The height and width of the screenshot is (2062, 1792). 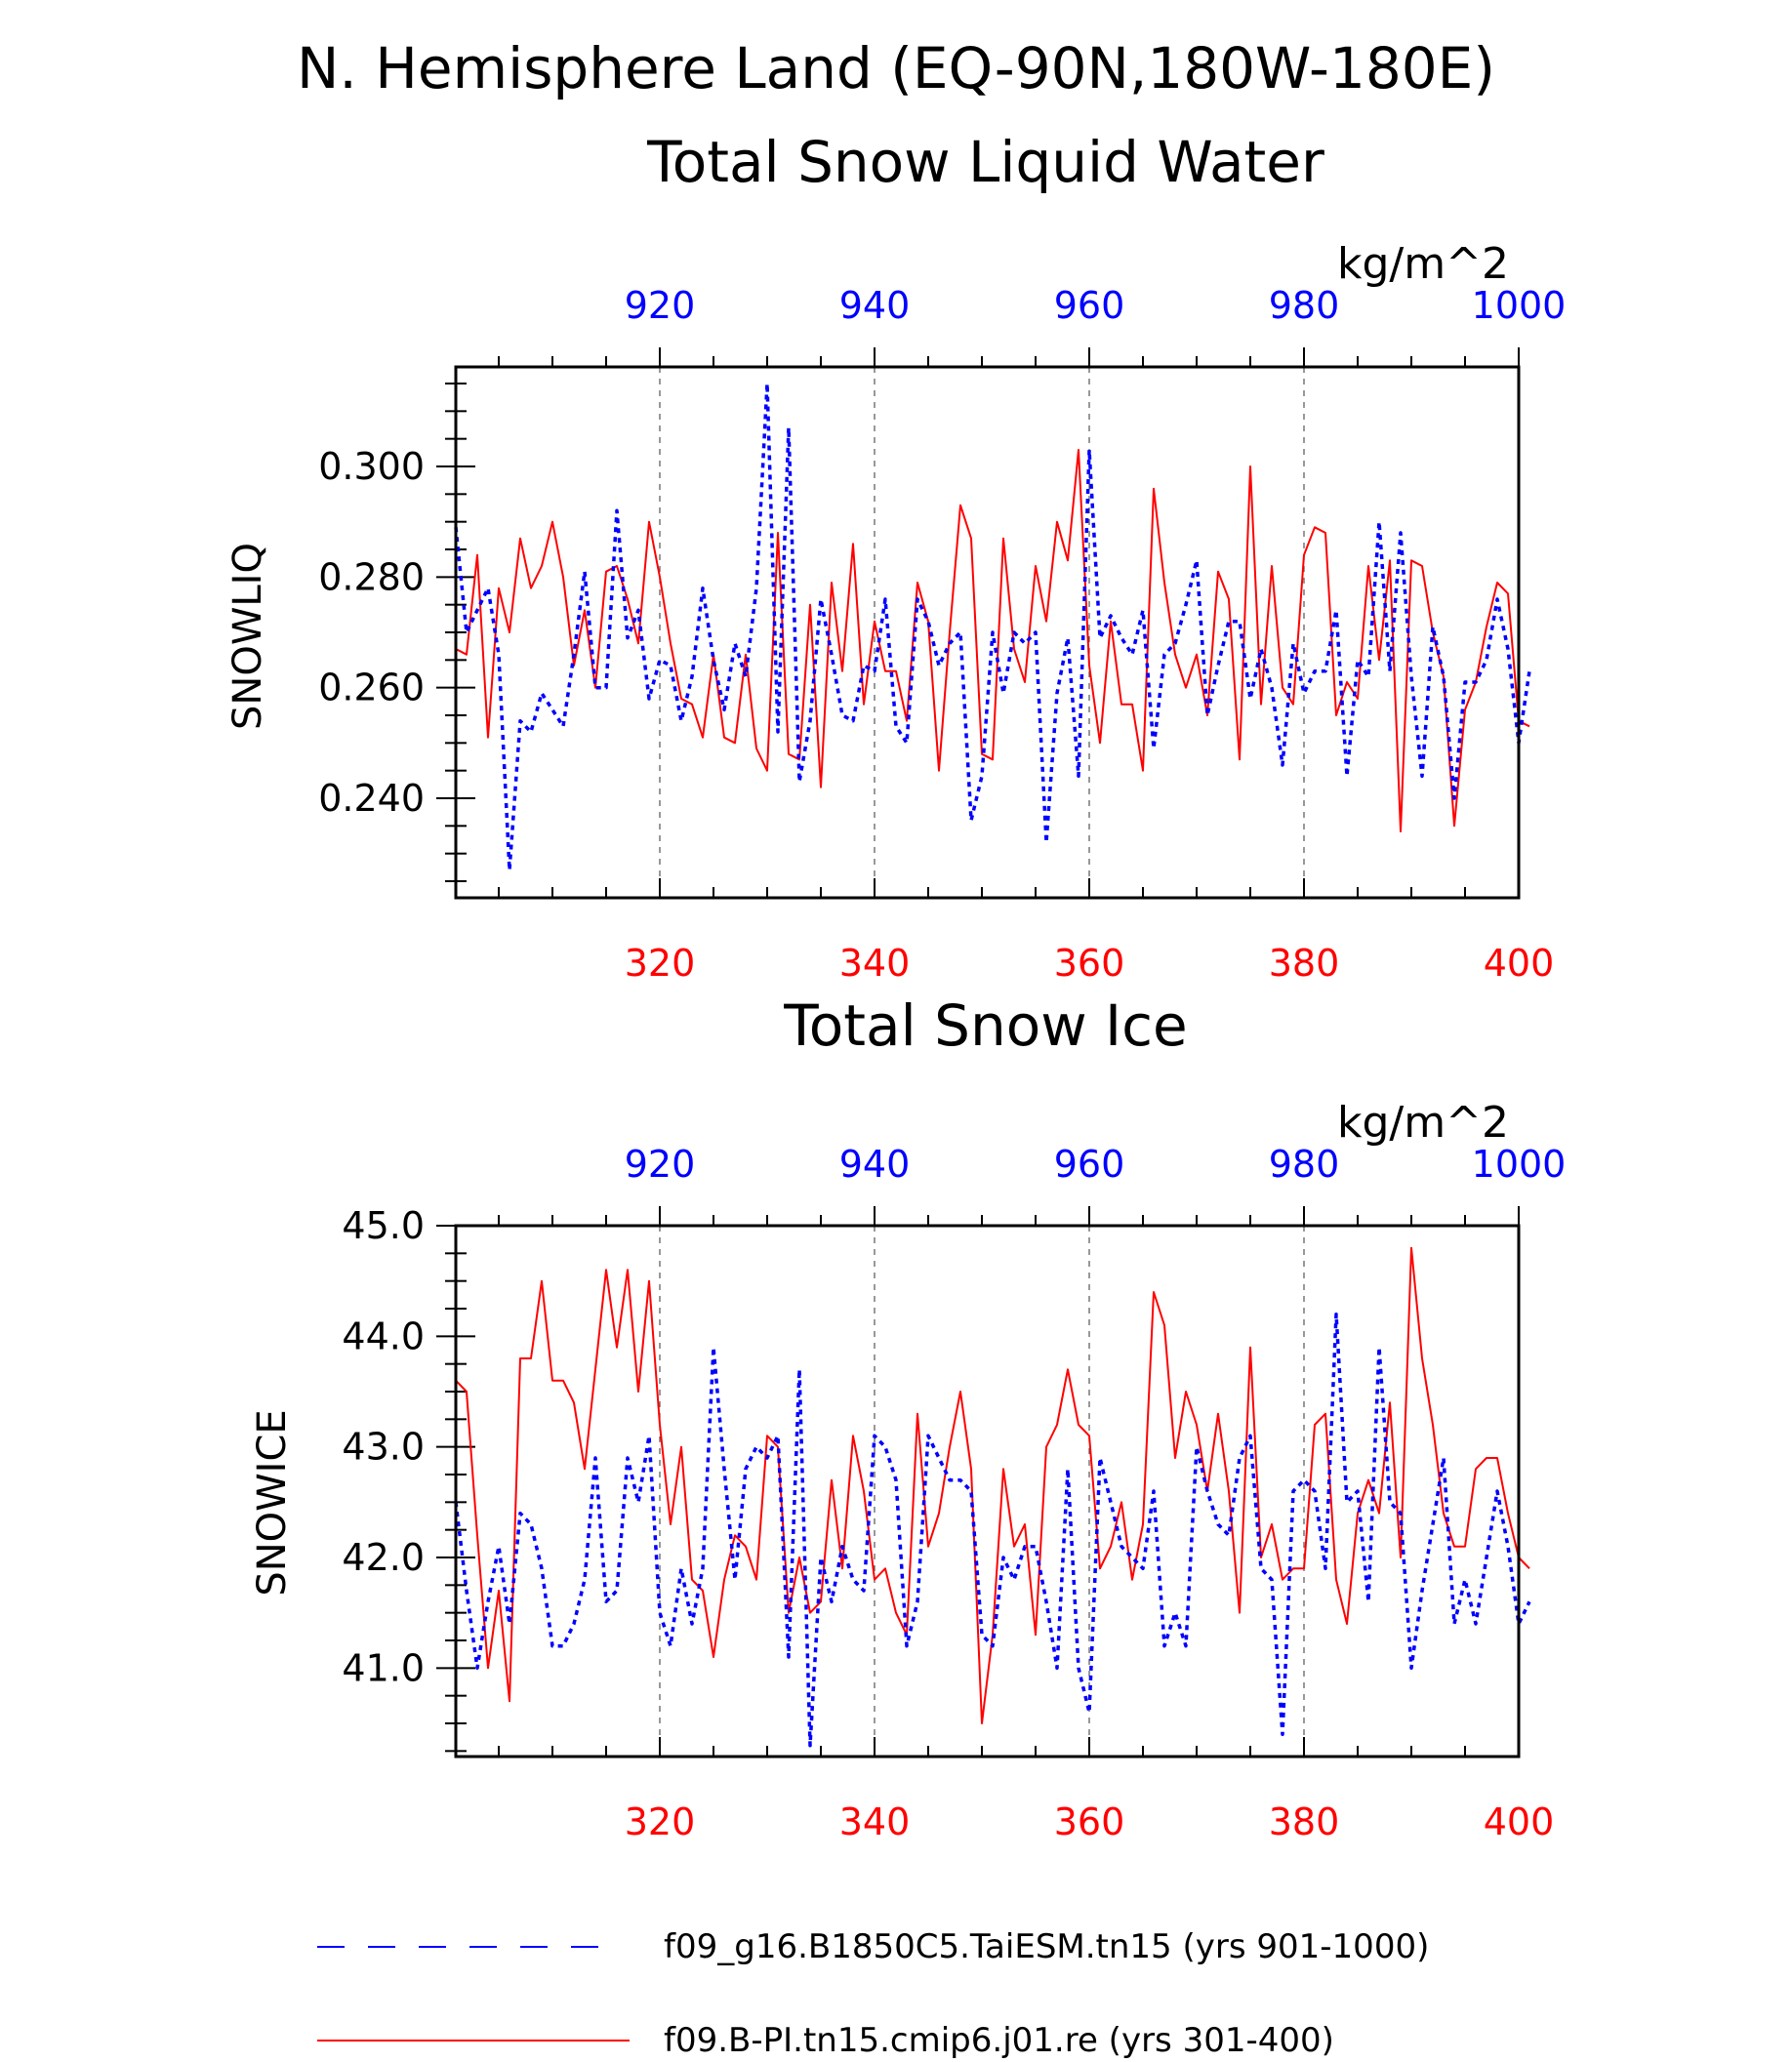 What do you see at coordinates (875, 1164) in the screenshot?
I see `snowice-xtick-label-top: 940` at bounding box center [875, 1164].